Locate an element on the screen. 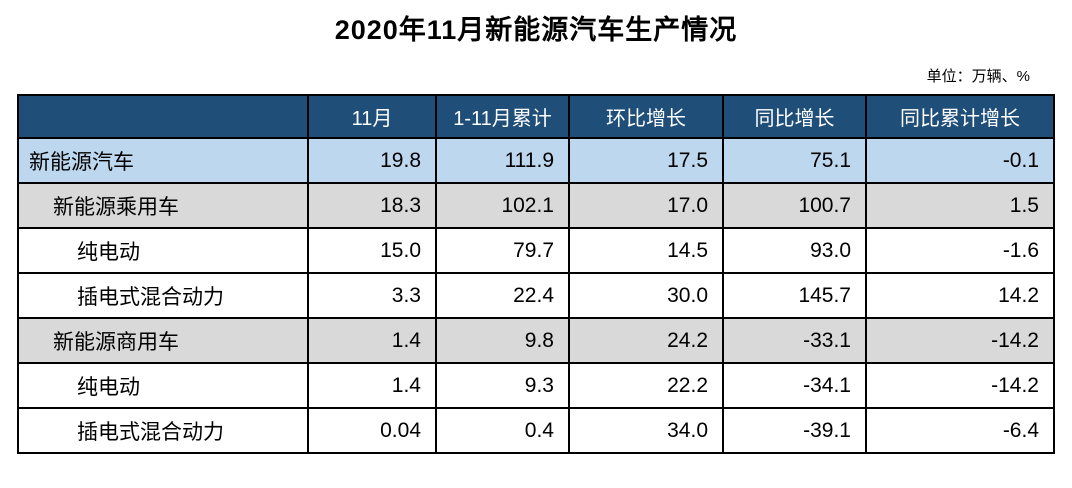 The image size is (1072, 488). table-row-3: 插电式混合动力 3.3 22.4 30.0 145.7 14.2 is located at coordinates (536, 295).